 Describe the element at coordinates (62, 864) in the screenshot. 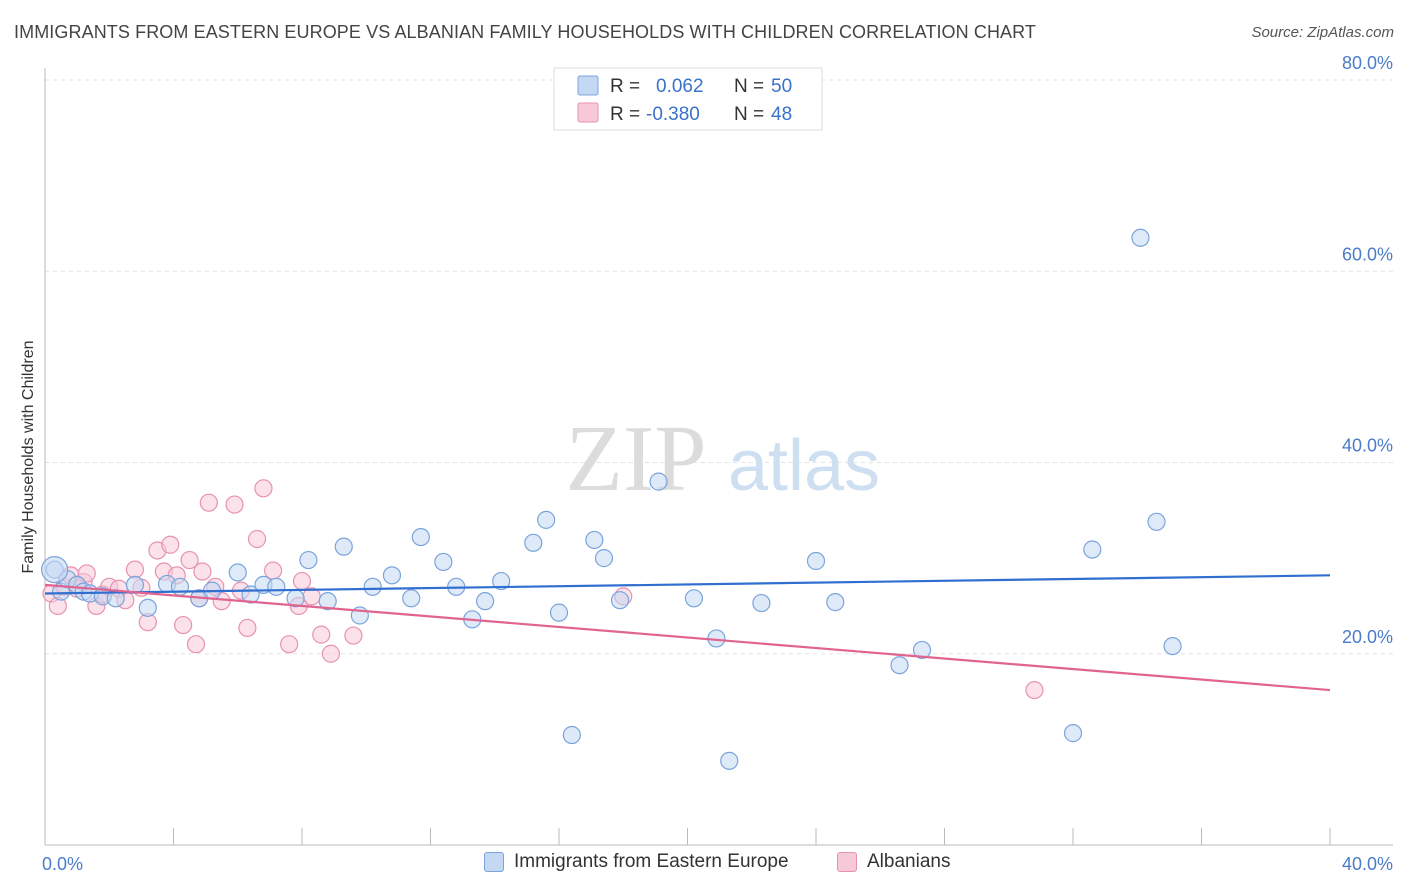

I see `x-tick-label: 0.0%` at that location.